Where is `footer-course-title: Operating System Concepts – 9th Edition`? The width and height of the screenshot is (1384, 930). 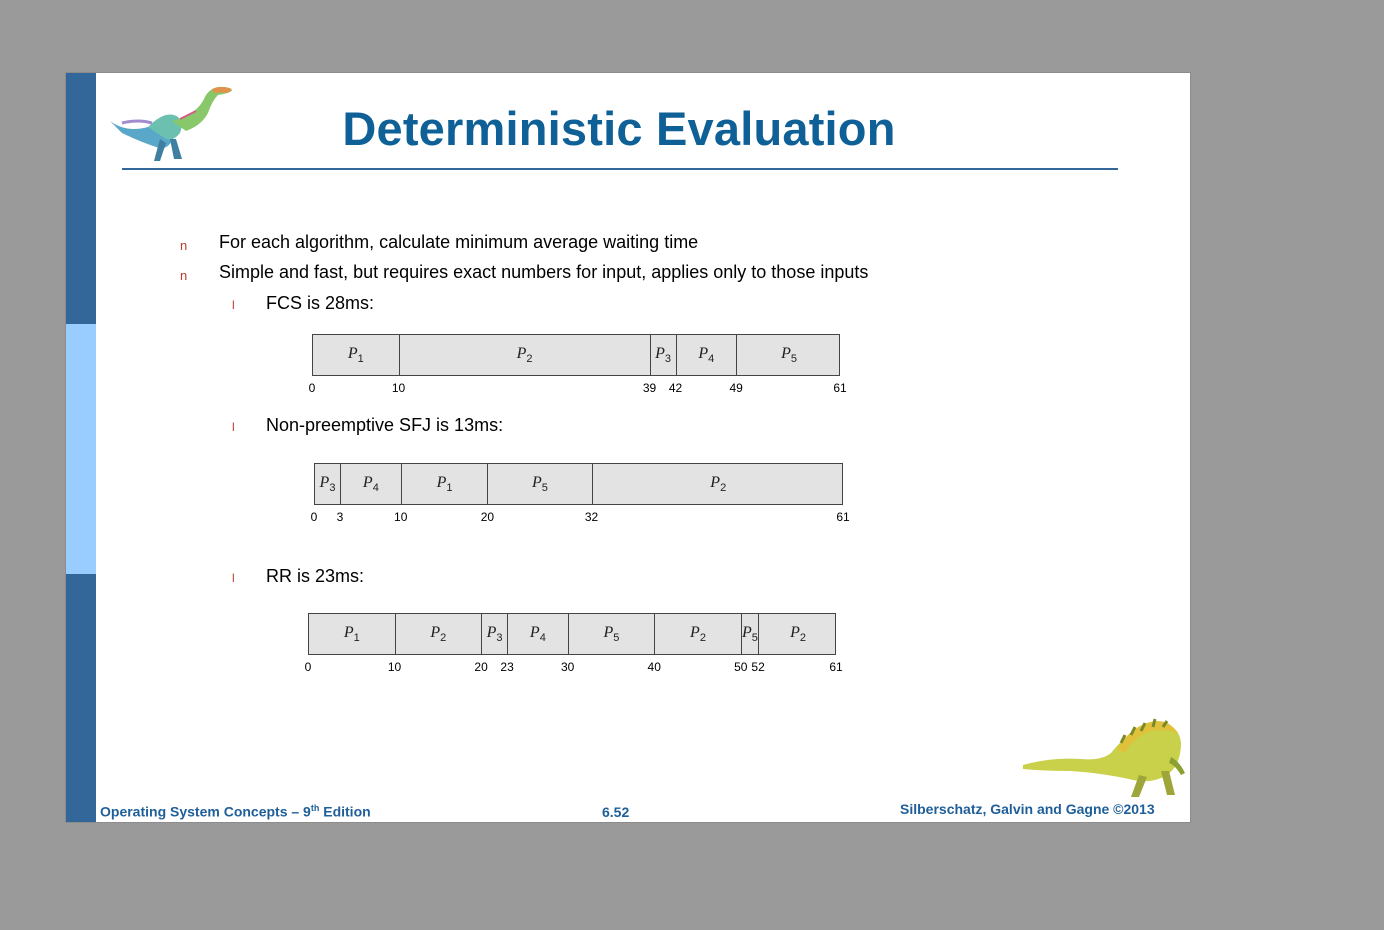 footer-course-title: Operating System Concepts – 9th Edition is located at coordinates (235, 811).